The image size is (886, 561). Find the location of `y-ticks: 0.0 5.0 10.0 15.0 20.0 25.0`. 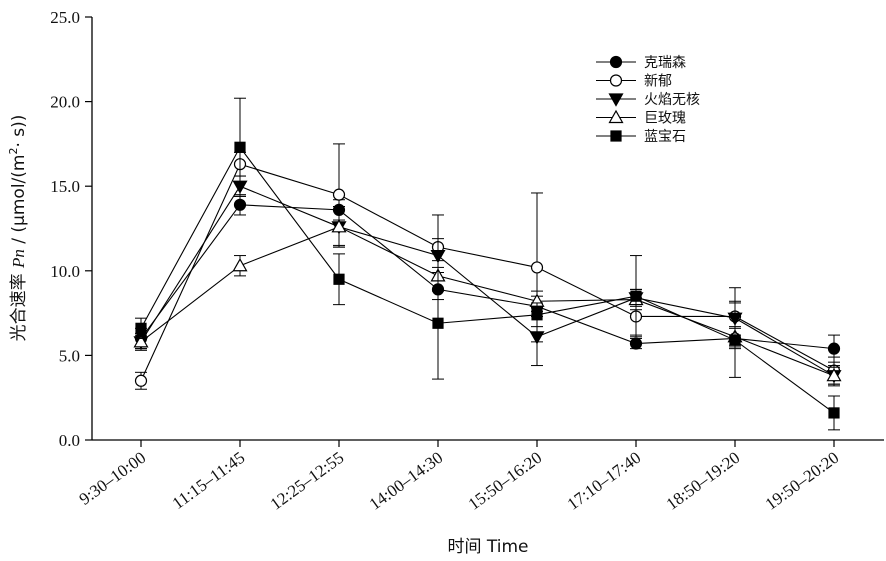

y-ticks: 0.0 5.0 10.0 15.0 20.0 25.0 is located at coordinates (71, 229).